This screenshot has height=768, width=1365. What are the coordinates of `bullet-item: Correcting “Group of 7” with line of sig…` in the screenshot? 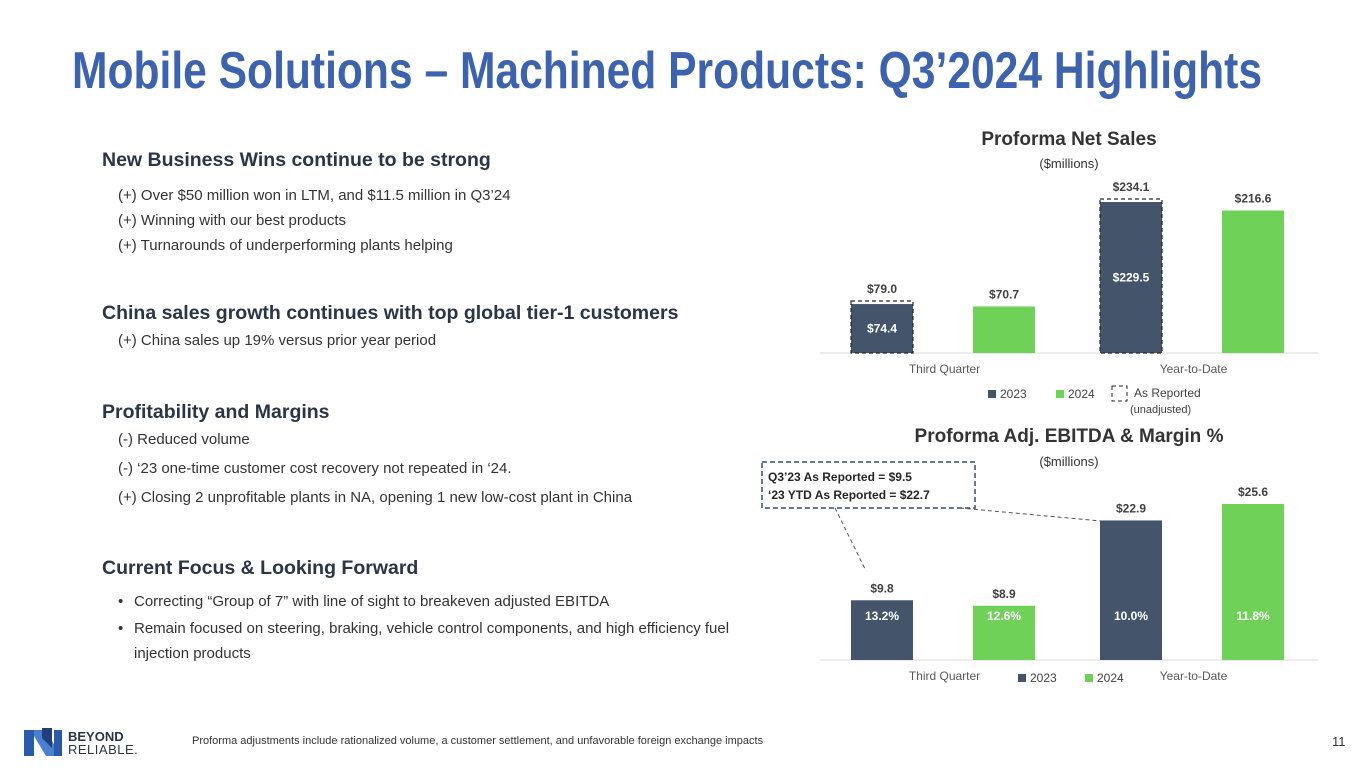 It's located at (431, 601).